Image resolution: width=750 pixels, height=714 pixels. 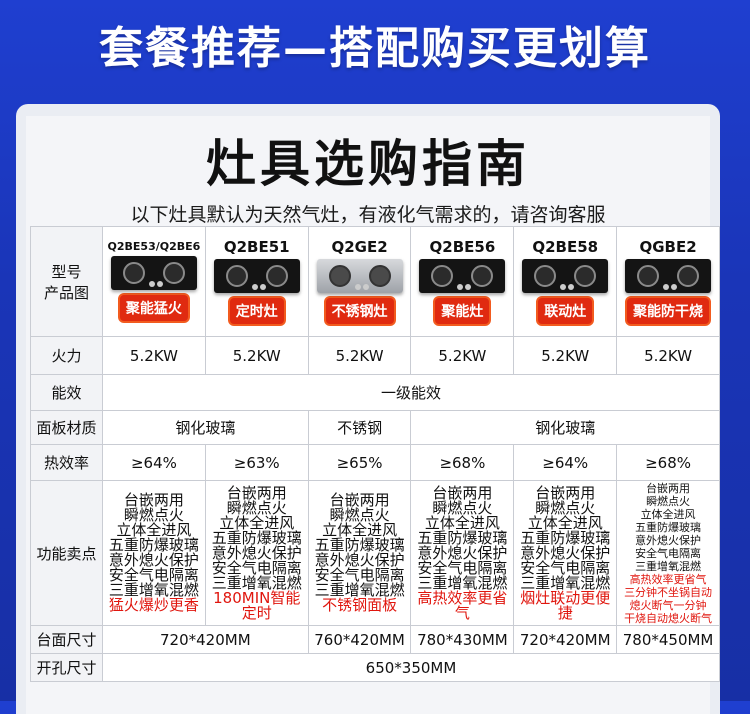 What do you see at coordinates (359, 246) in the screenshot?
I see `model-name: Q2GE2` at bounding box center [359, 246].